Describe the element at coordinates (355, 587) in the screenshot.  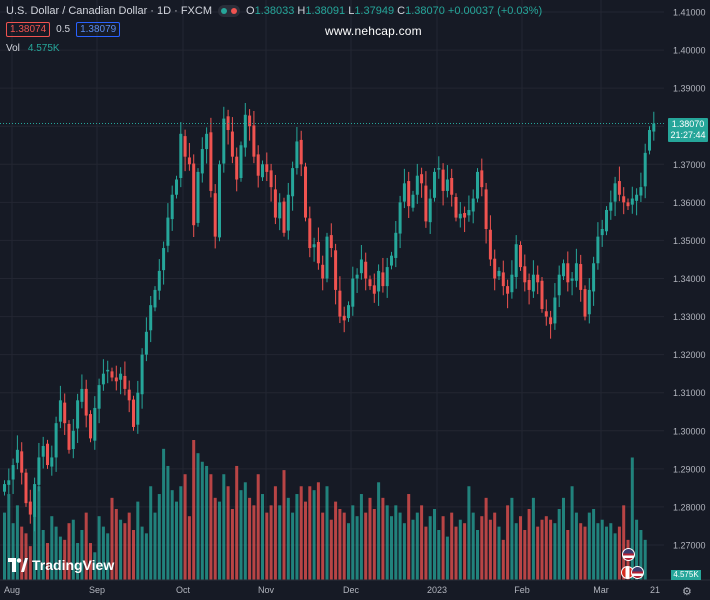
I see `time-axis: Aug Sep Oct Nov Dec 2023 Feb Mar 21` at that location.